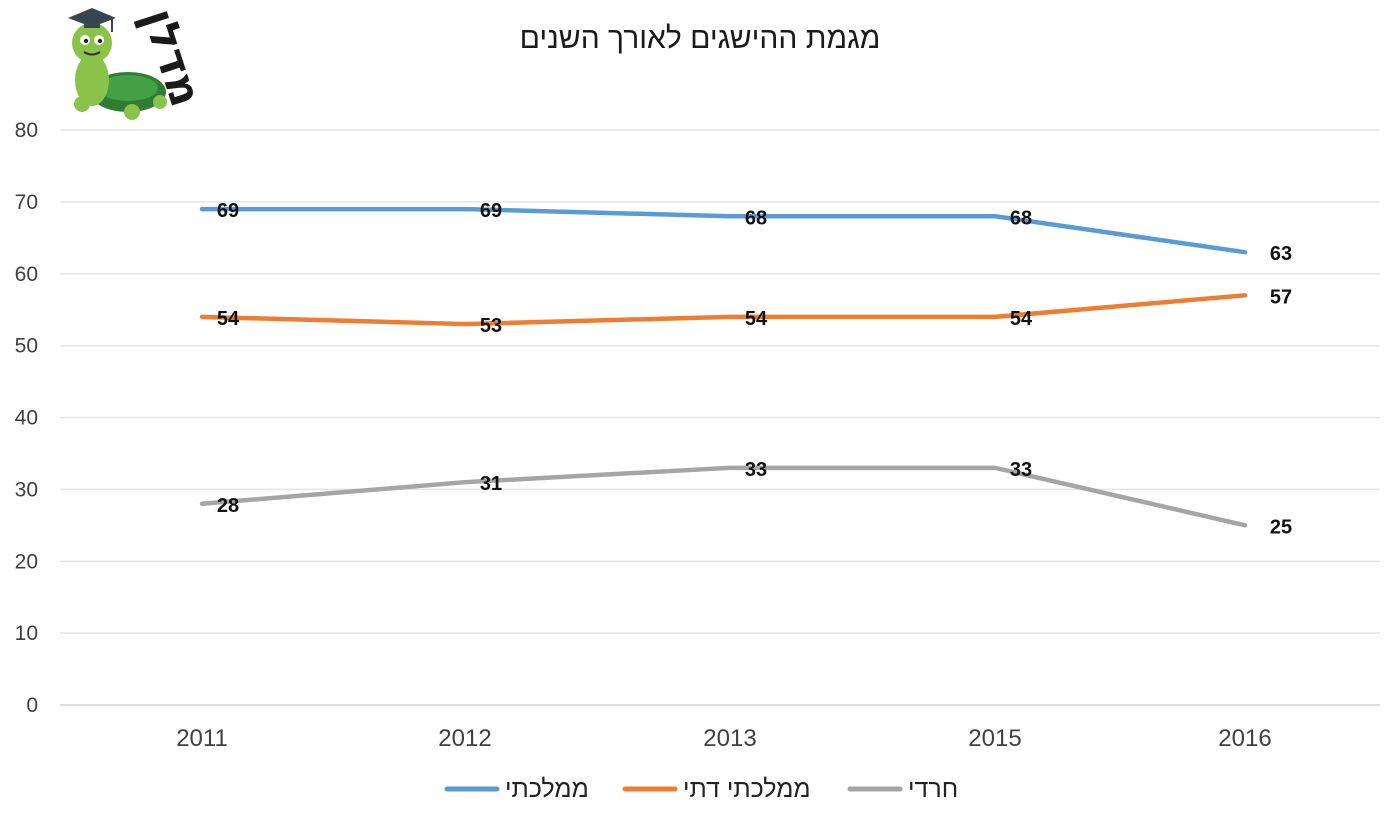 The height and width of the screenshot is (815, 1400). I want to click on chart-title: מגמת ההישגים לאורך השנים, so click(700, 38).